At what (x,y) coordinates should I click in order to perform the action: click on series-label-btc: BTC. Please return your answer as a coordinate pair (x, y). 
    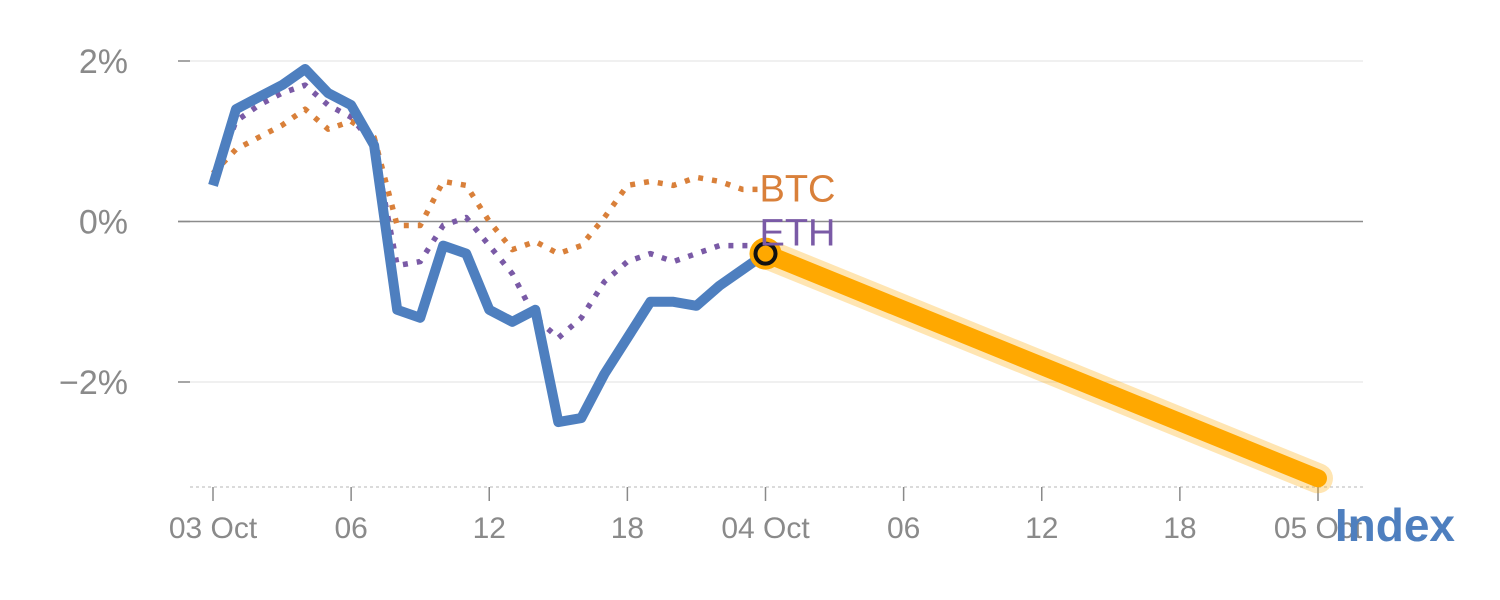
    Looking at the image, I should click on (798, 189).